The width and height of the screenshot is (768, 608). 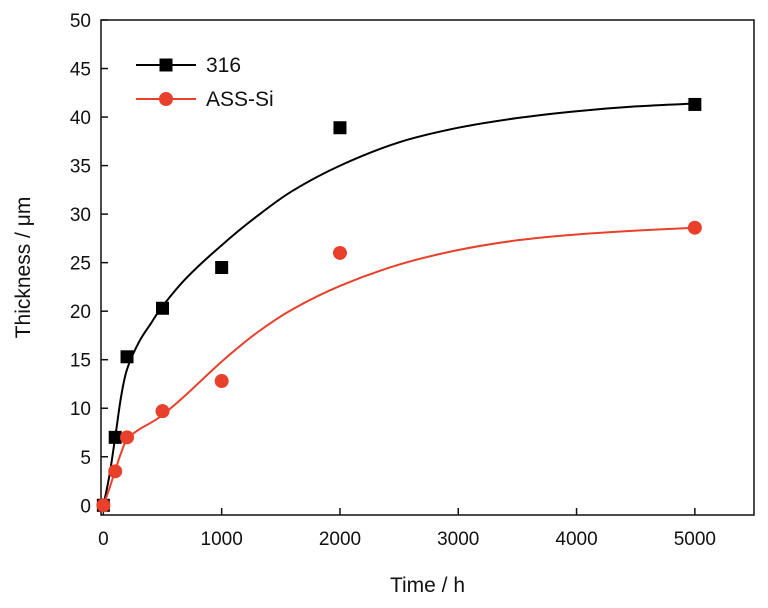 What do you see at coordinates (240, 99) in the screenshot?
I see `legend-label: ASS-Si` at bounding box center [240, 99].